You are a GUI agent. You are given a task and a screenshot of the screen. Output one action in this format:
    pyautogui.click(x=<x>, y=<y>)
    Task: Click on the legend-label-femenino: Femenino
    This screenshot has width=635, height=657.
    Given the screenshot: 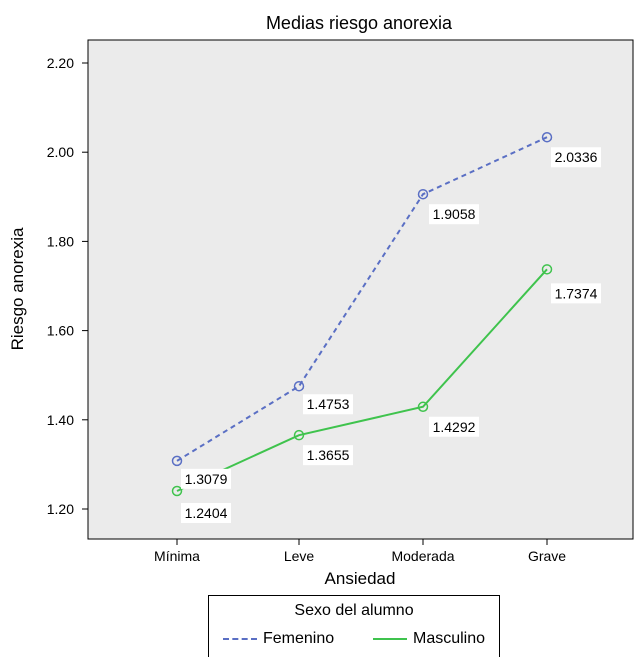 What is the action you would take?
    pyautogui.click(x=299, y=638)
    